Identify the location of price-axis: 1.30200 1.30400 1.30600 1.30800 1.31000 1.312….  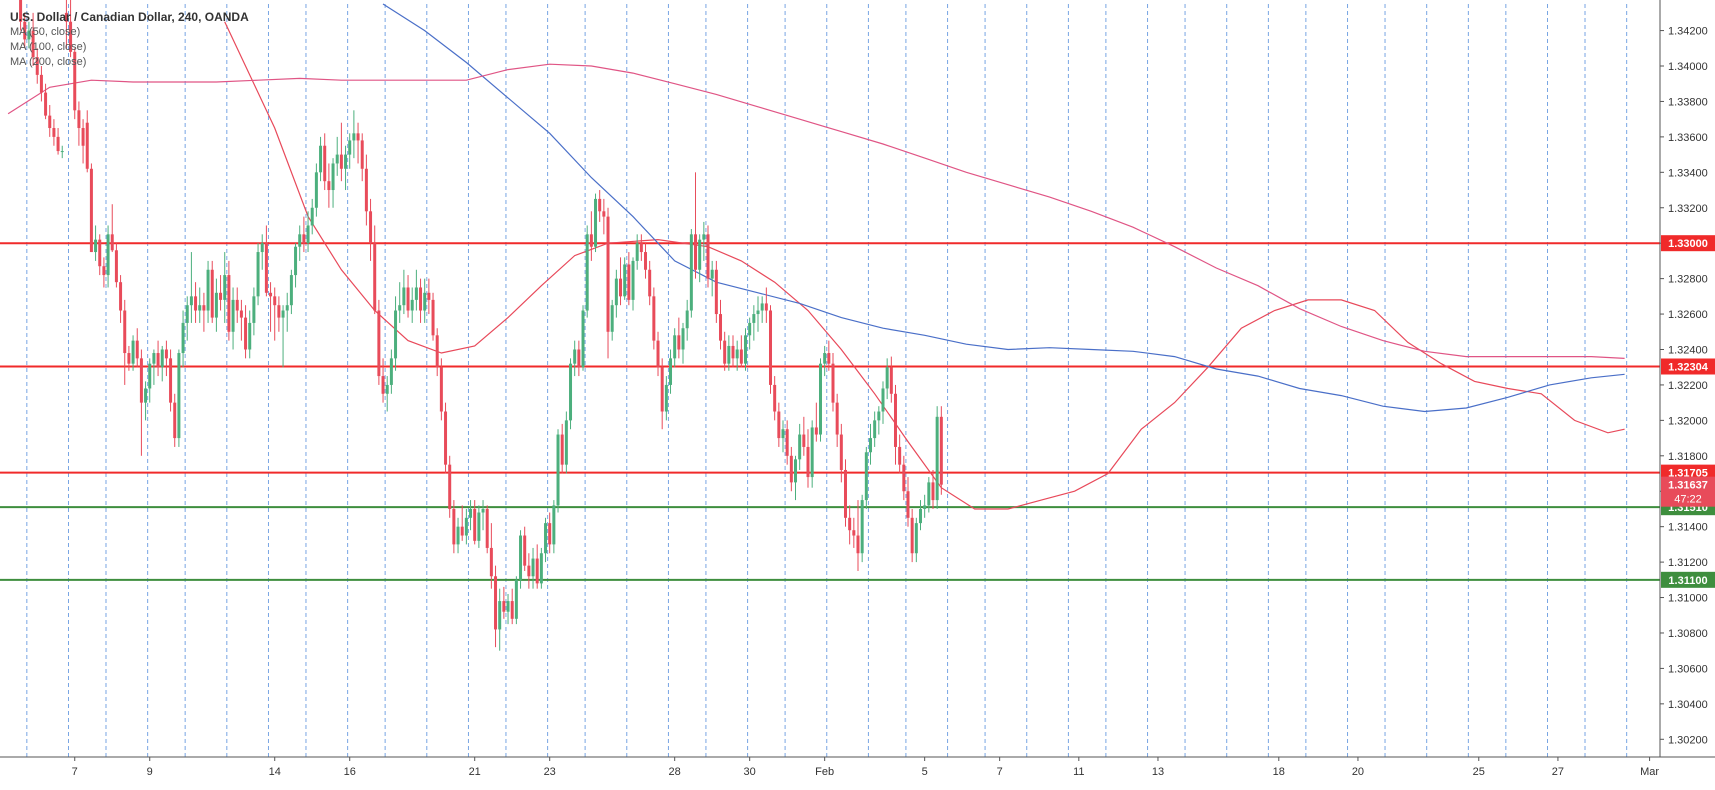
(1683, 378).